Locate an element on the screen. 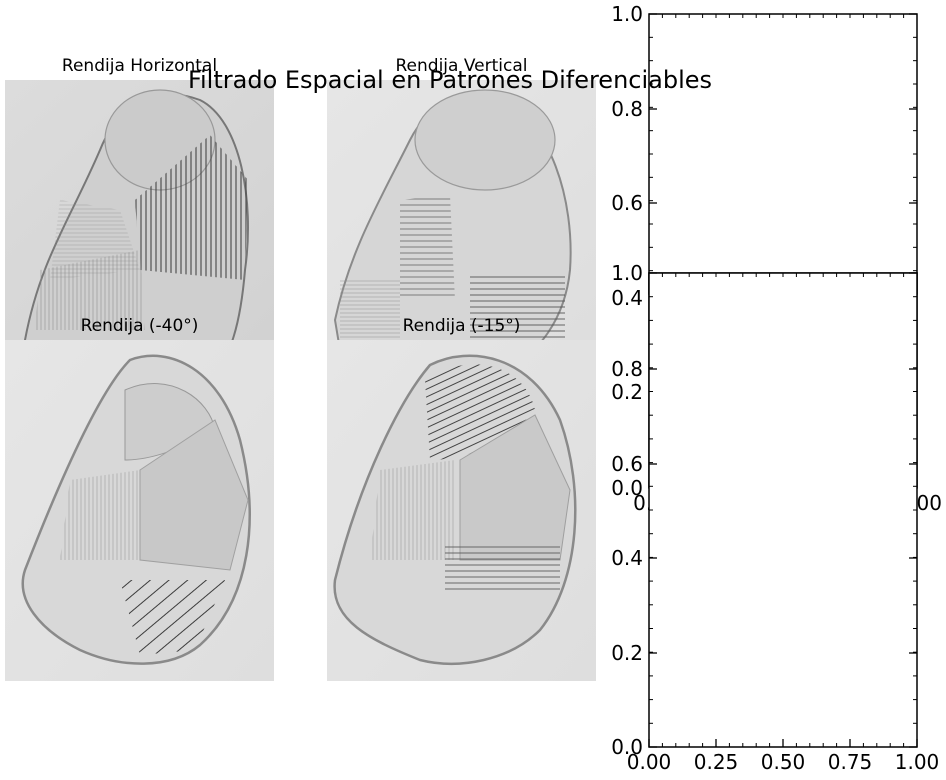  axes-1: 0.6 0.8 1.0 is located at coordinates (764, 148).